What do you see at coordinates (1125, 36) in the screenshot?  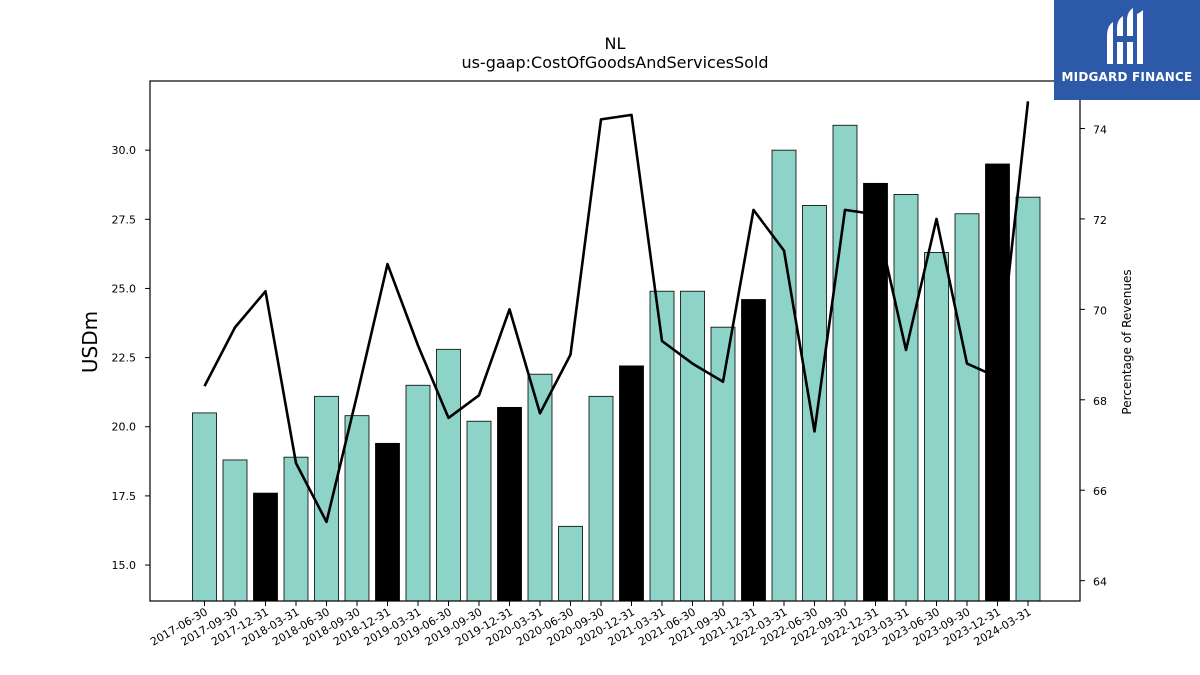 I see `midgard-logo-icon` at bounding box center [1125, 36].